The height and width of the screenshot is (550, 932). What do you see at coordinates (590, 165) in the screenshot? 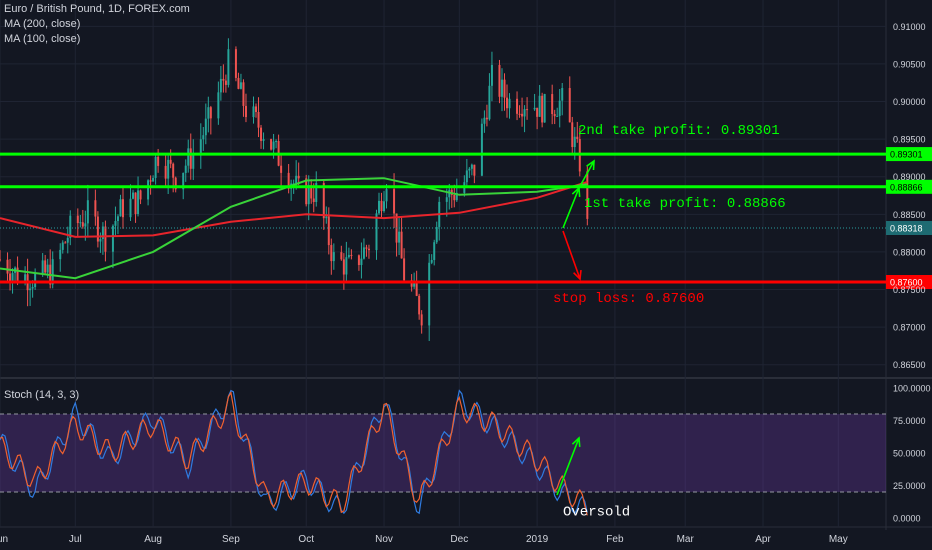
I see `arrow-to-2nd-take-profit-head` at bounding box center [590, 165].